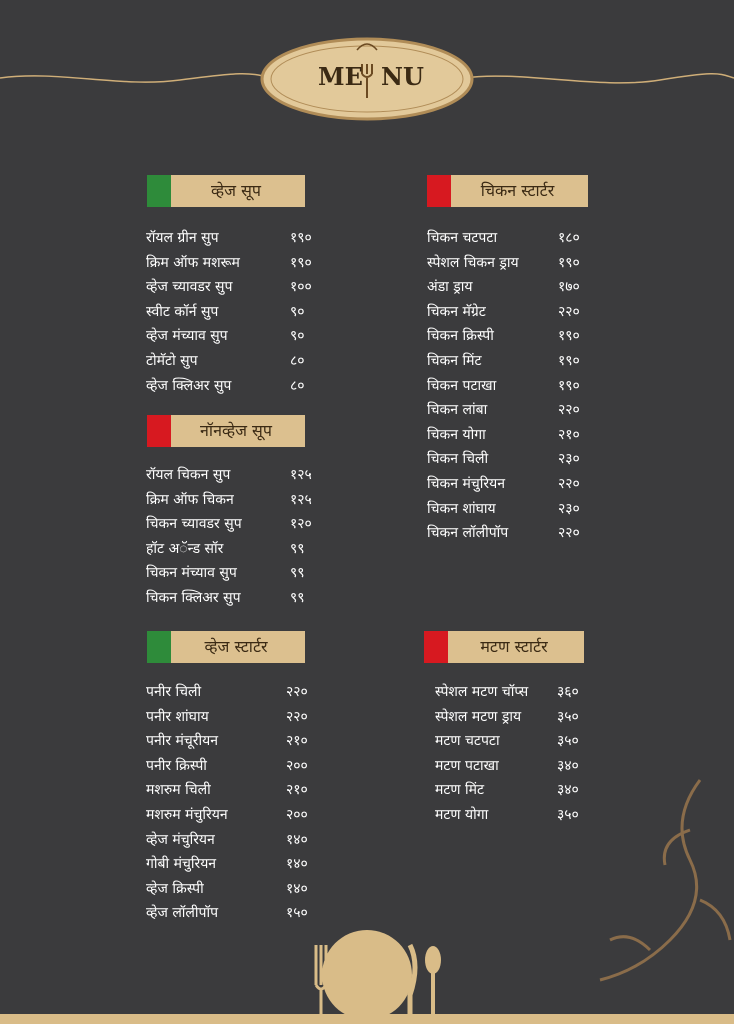 The height and width of the screenshot is (1024, 734). What do you see at coordinates (456, 311) in the screenshot?
I see `item-name: चिकन मॅग्रेट` at bounding box center [456, 311].